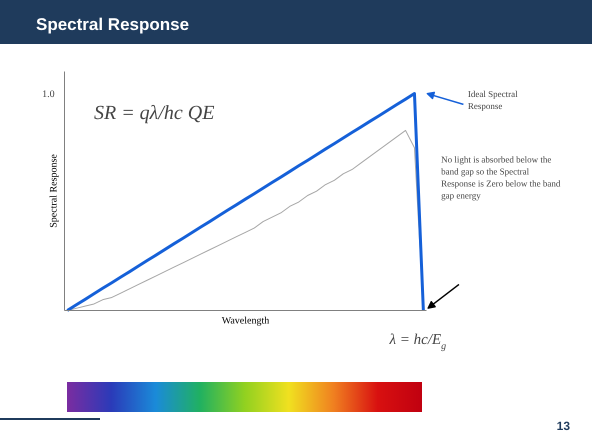  I want to click on text: 1.0, so click(48, 94).